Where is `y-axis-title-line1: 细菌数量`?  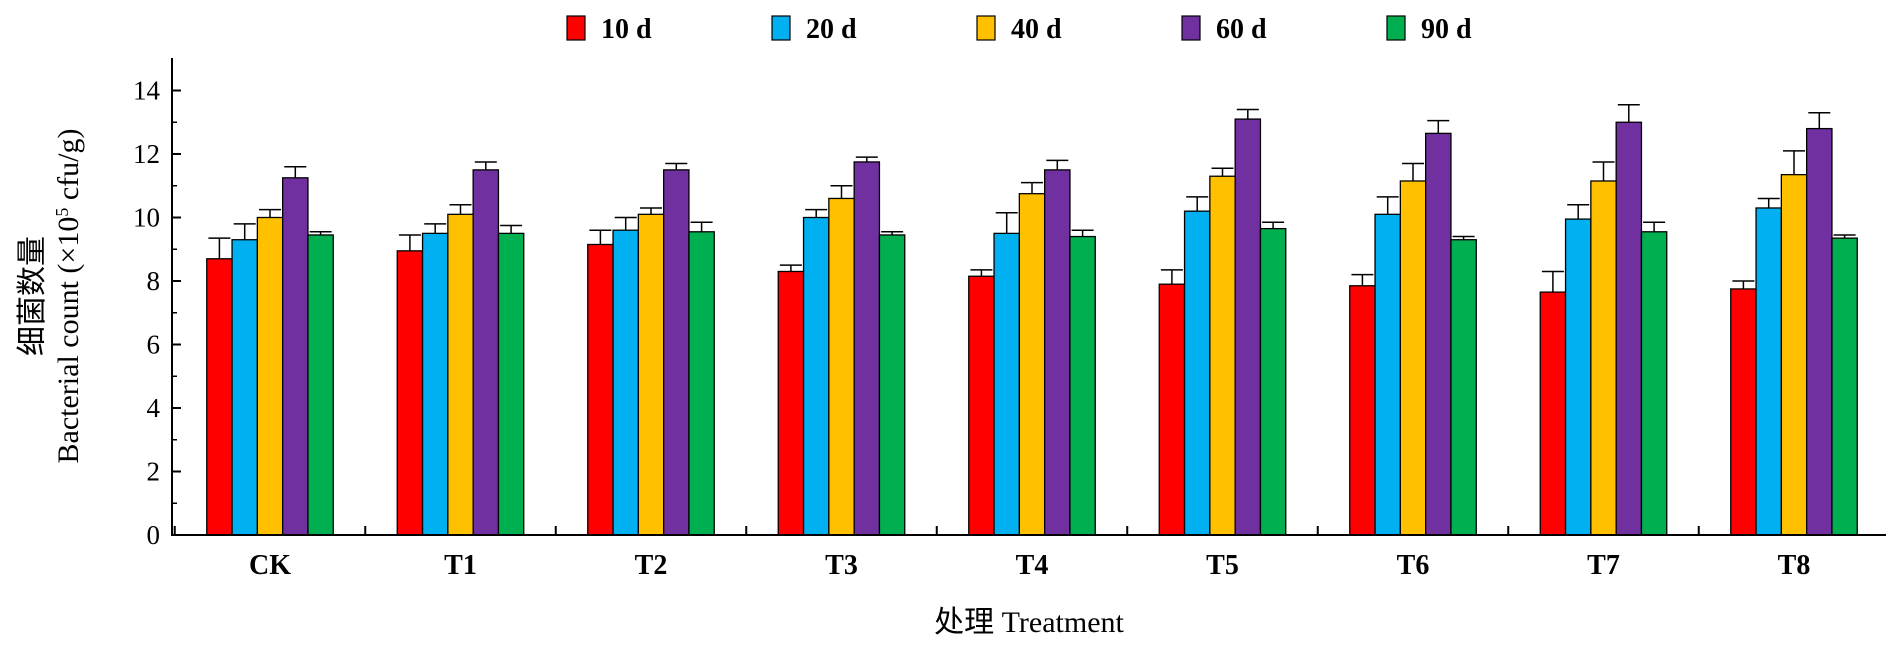 y-axis-title-line1: 细菌数量 is located at coordinates (32, 296).